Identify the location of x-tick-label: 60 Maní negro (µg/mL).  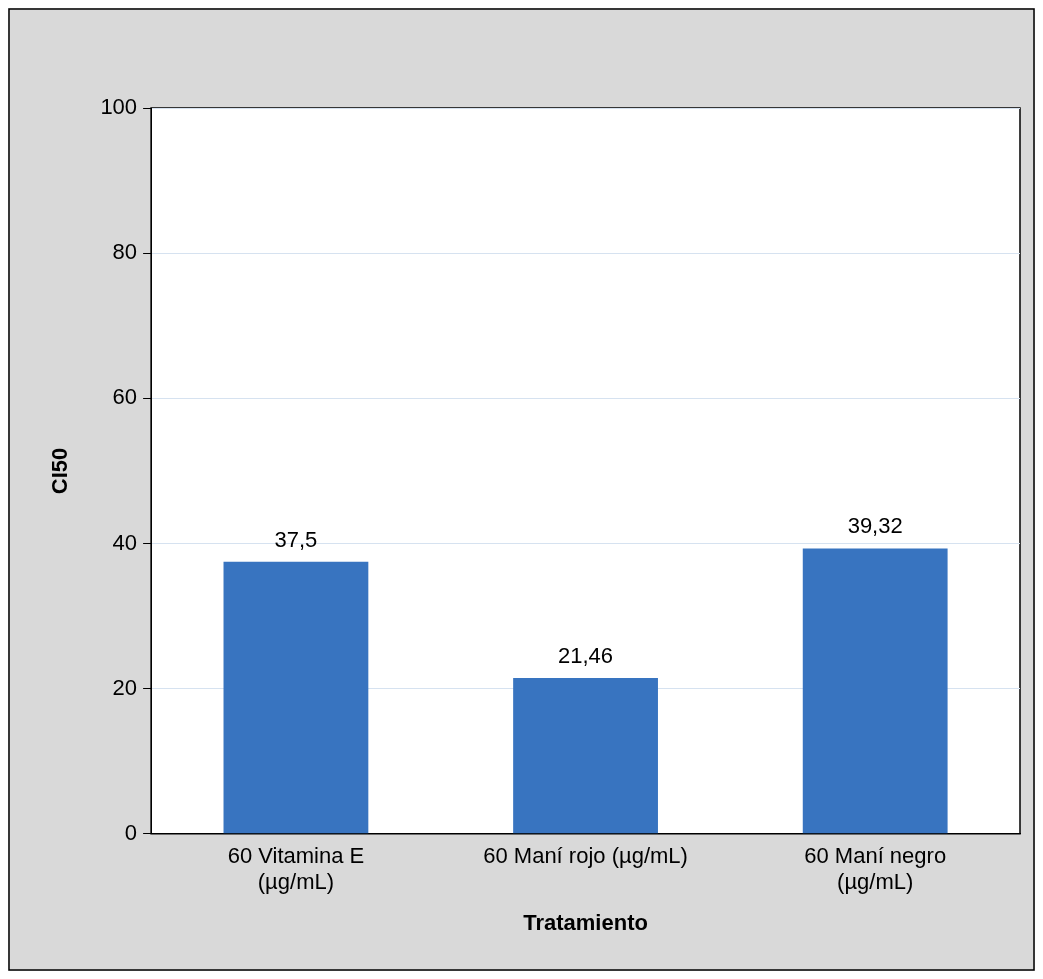
(875, 869).